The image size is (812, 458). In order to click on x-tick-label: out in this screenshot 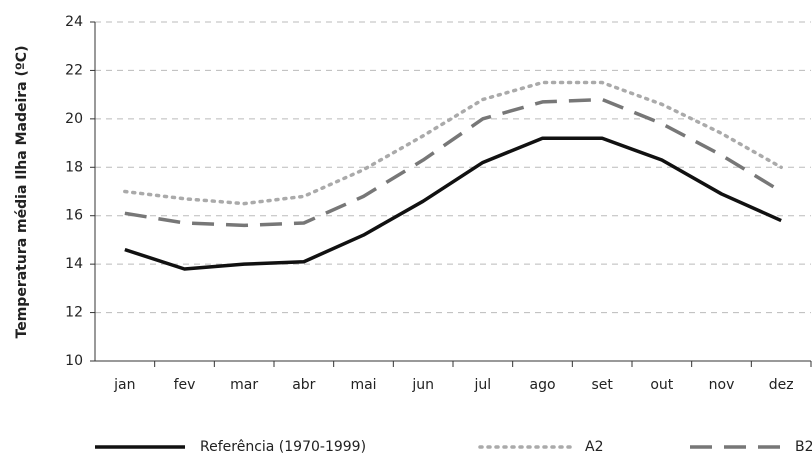, I will do `click(661, 385)`.